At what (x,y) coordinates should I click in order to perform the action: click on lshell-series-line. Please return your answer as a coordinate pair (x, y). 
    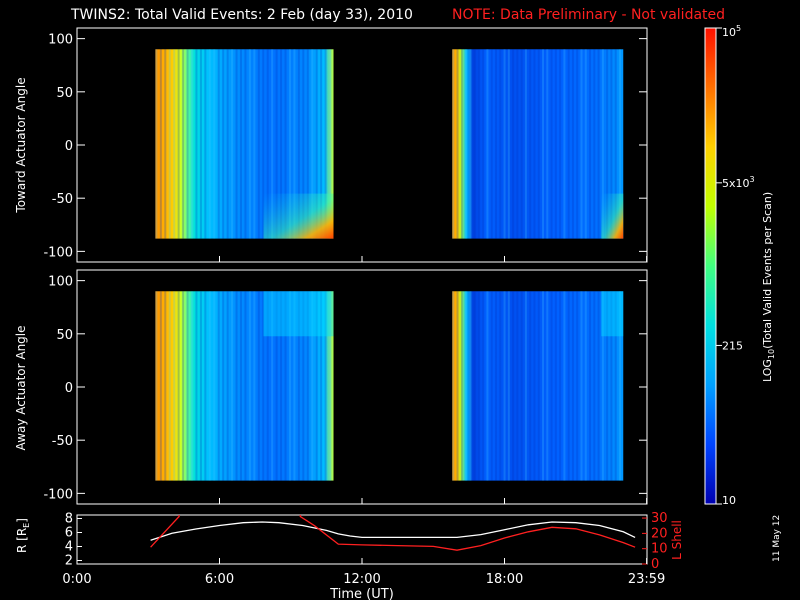
    Looking at the image, I should click on (393, 533).